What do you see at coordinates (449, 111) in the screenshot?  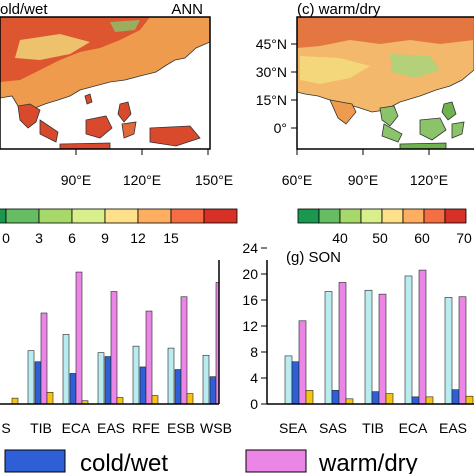 I see `right-map-philippines` at bounding box center [449, 111].